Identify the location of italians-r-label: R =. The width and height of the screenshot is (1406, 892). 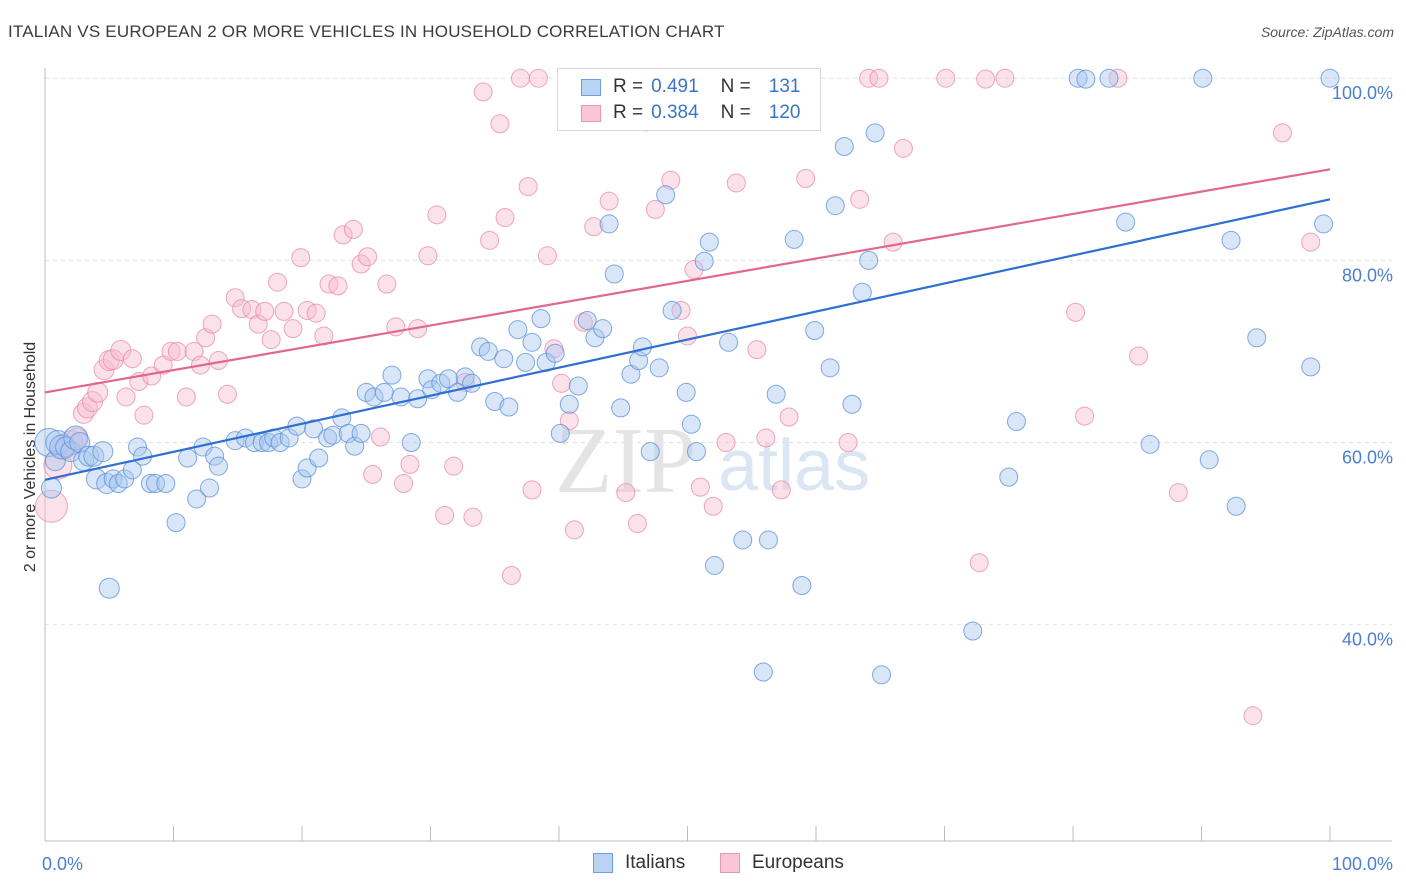
(628, 86).